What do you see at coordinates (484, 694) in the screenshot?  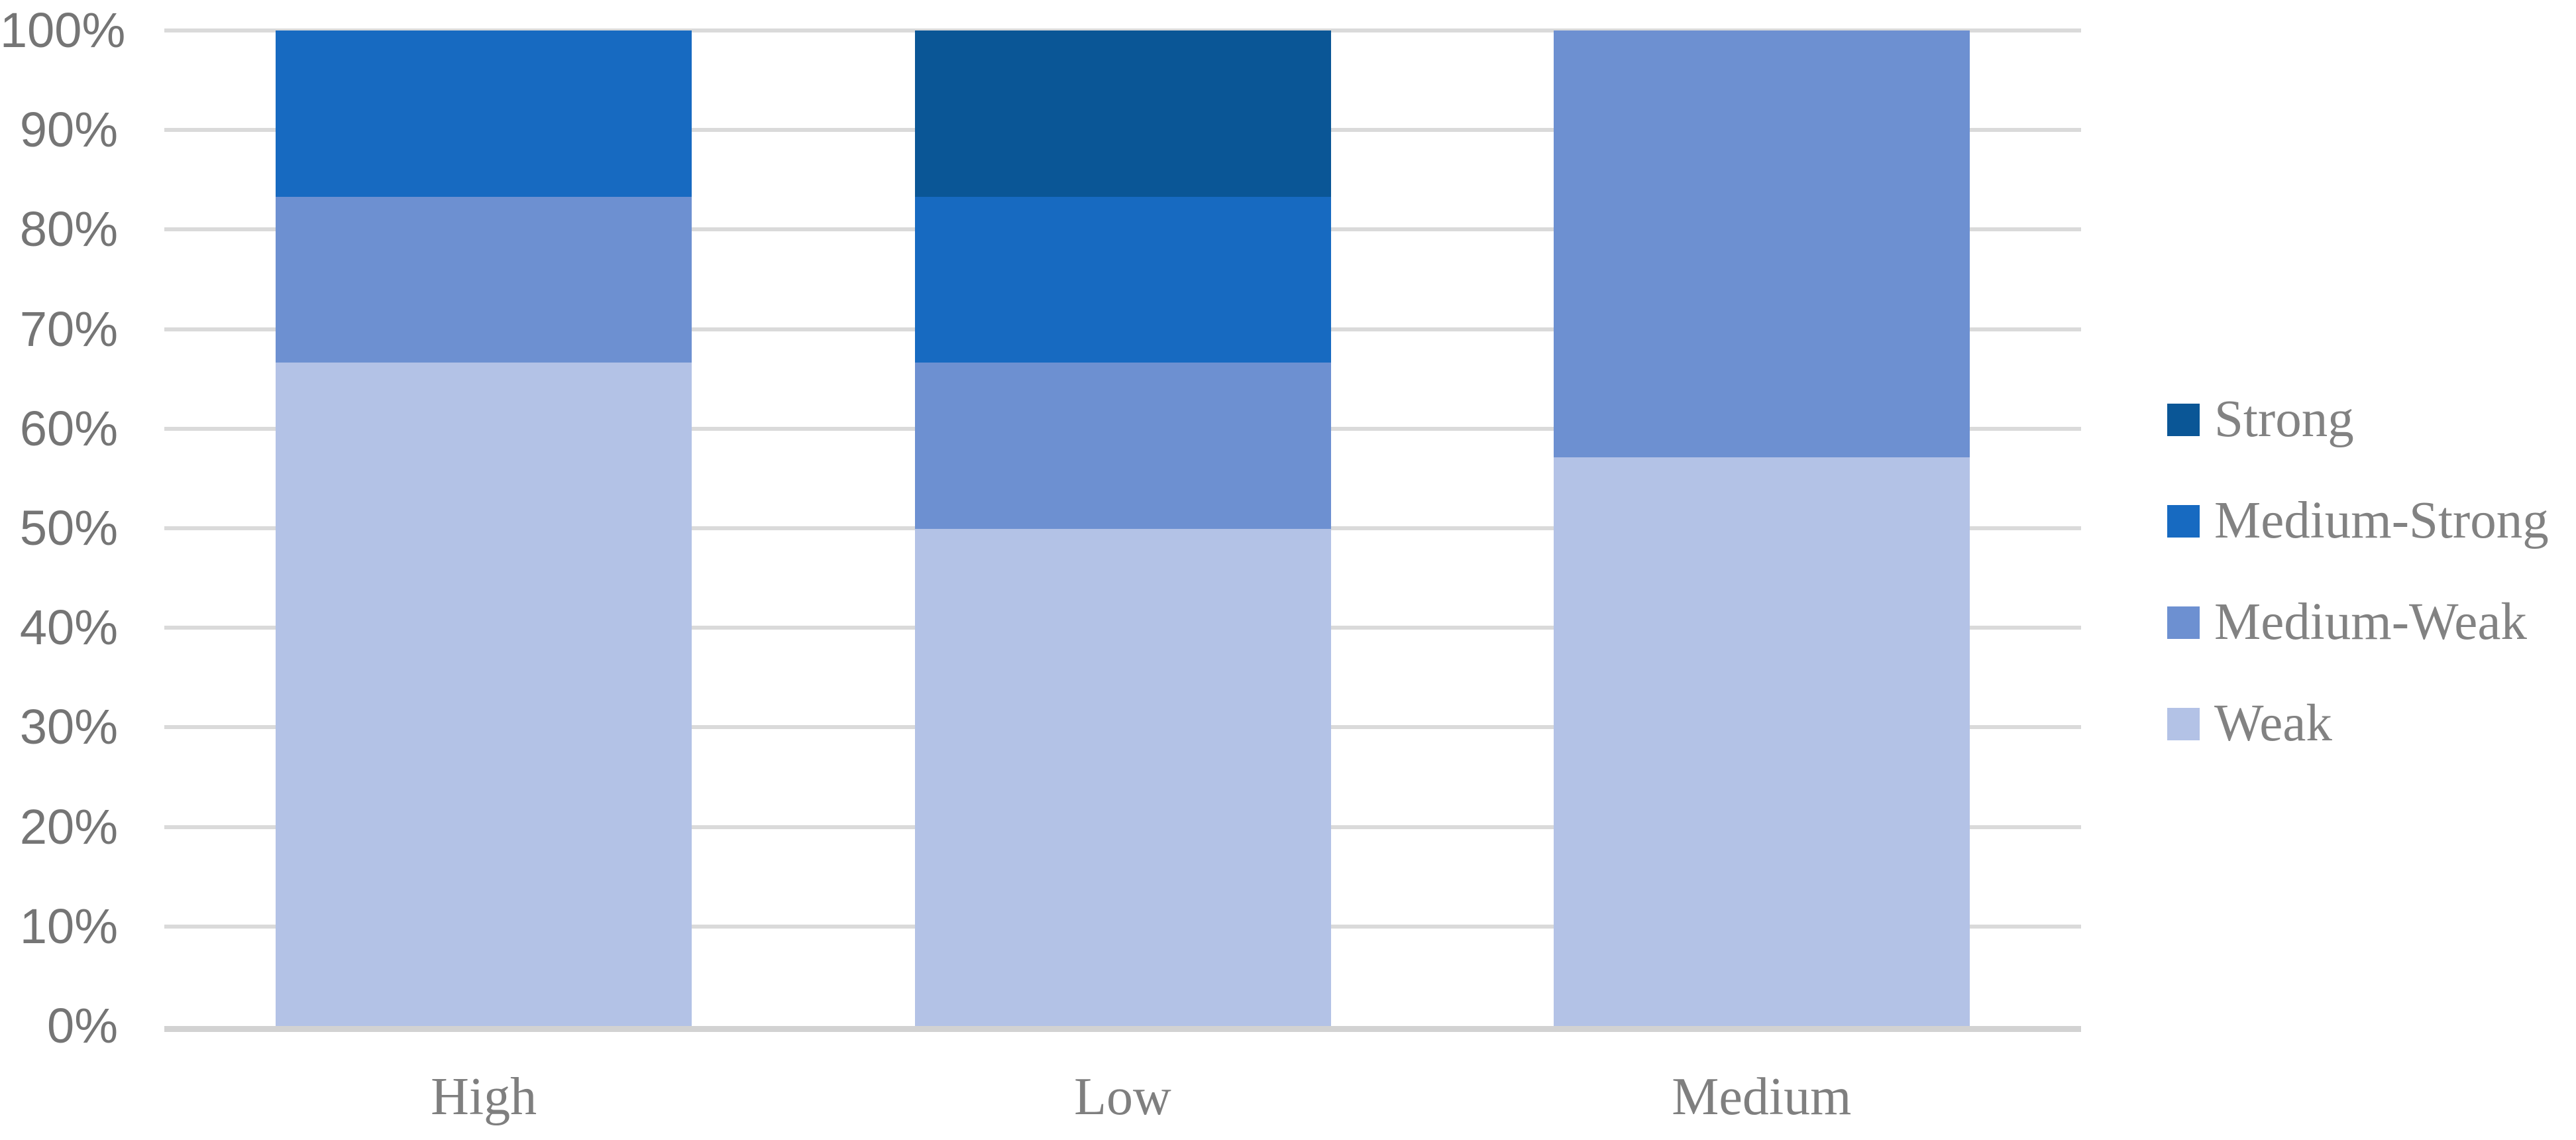 I see `bar-segment-weak-high` at bounding box center [484, 694].